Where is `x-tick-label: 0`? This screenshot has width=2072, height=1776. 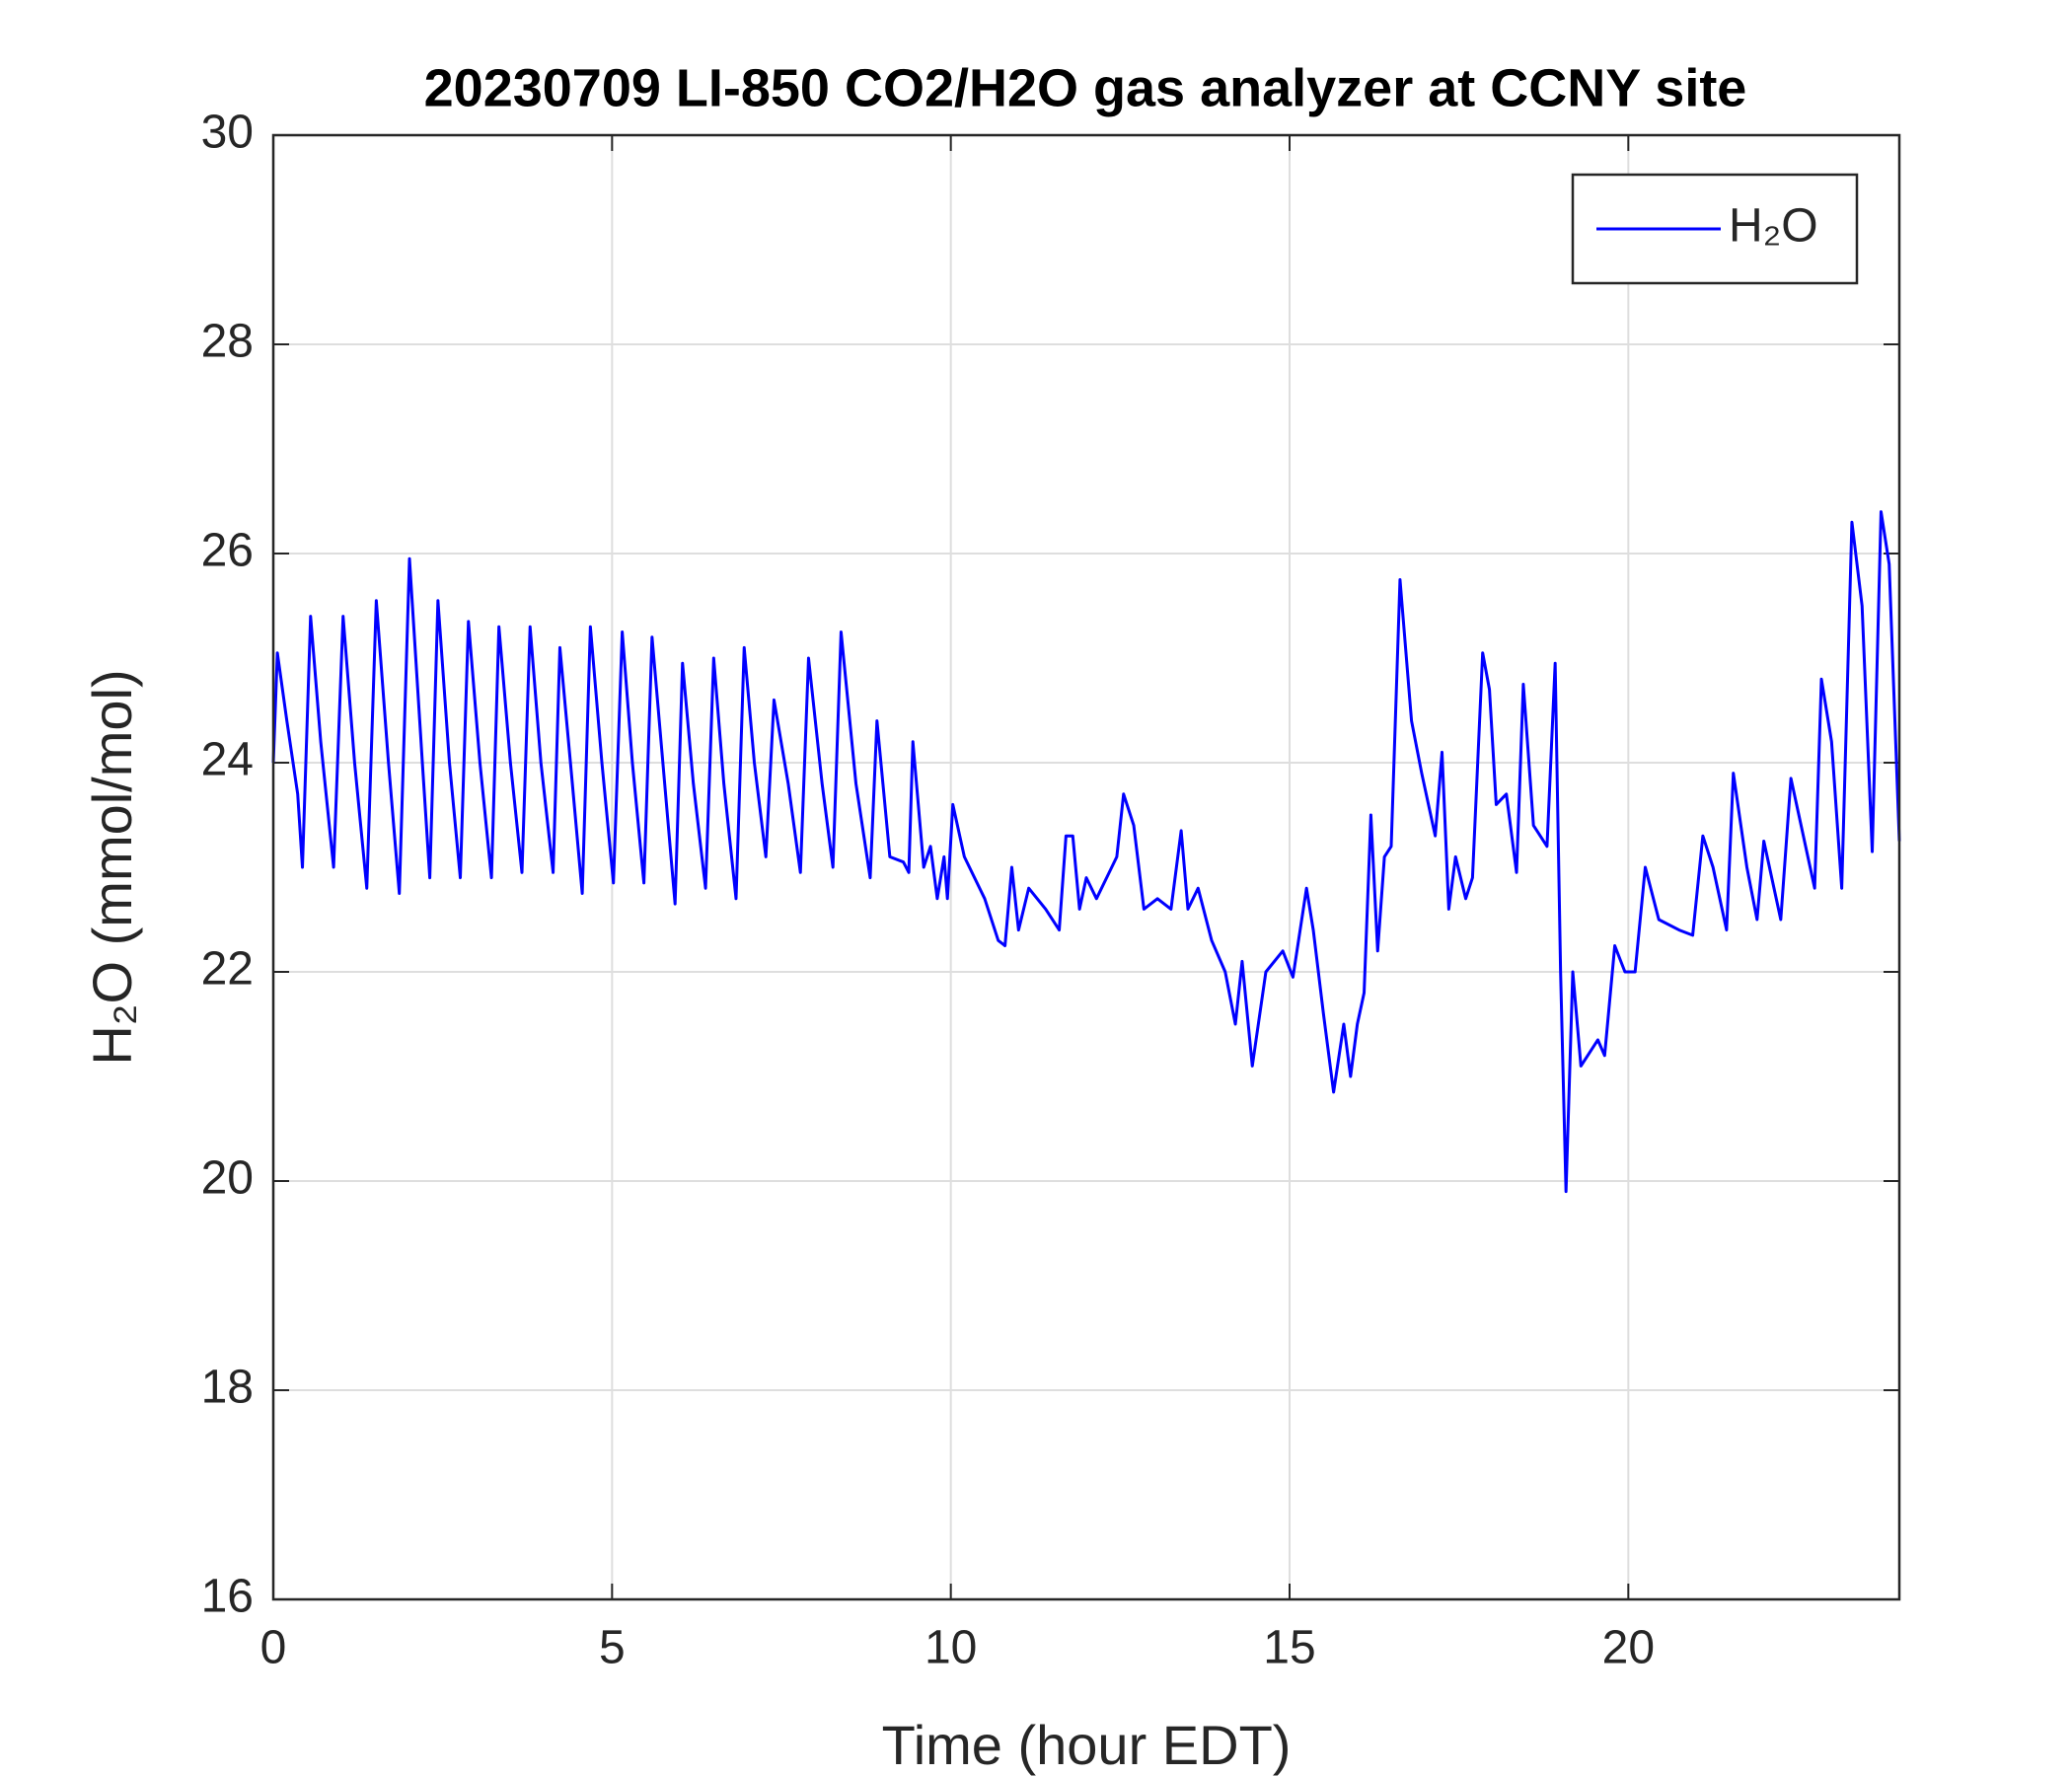 x-tick-label: 0 is located at coordinates (274, 1648).